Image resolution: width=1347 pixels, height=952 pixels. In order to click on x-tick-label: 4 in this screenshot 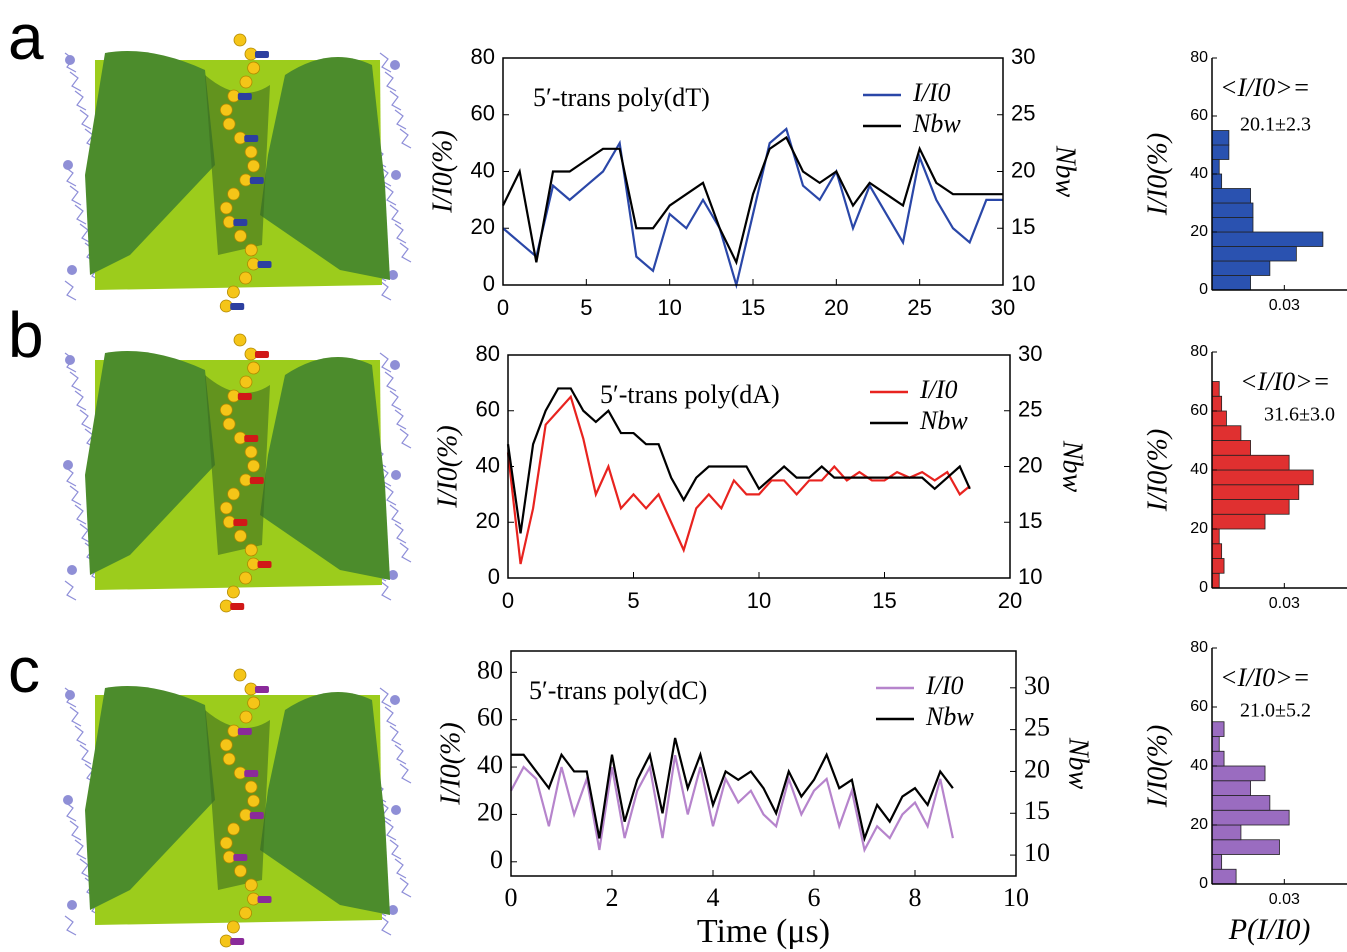, I will do `click(713, 897)`.